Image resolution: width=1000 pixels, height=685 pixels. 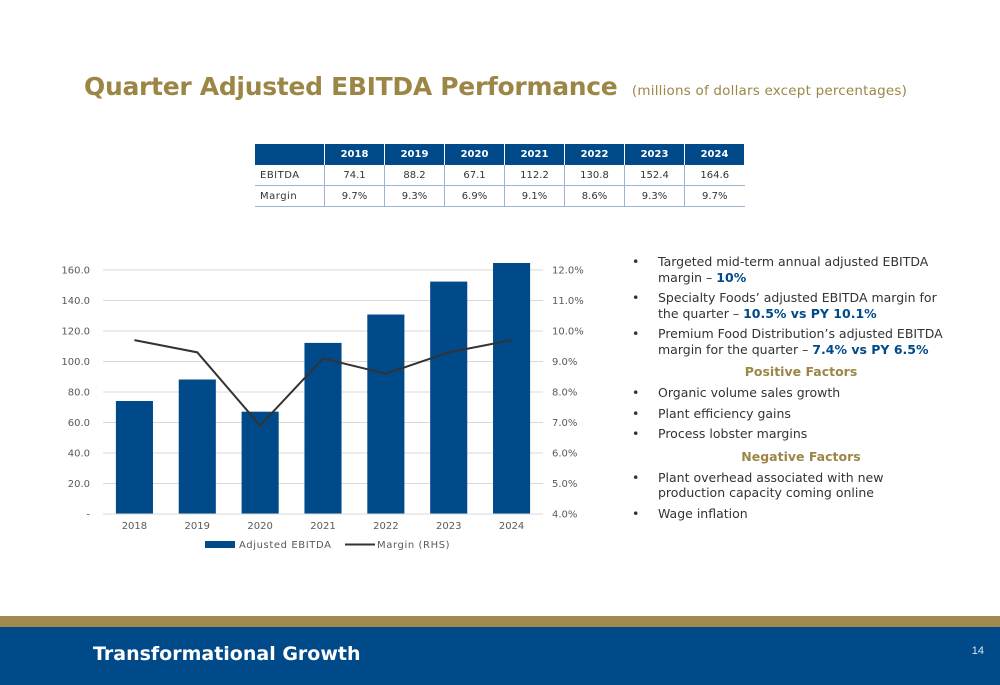 I want to click on table-cell: 112.2, so click(x=534, y=175).